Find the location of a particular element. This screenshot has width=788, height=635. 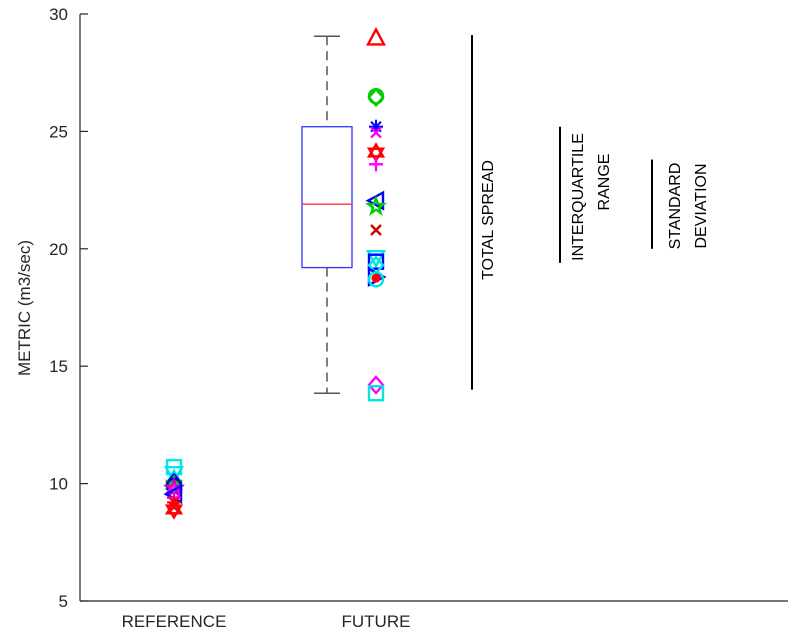

y-tick-label: 5 is located at coordinates (63, 601).